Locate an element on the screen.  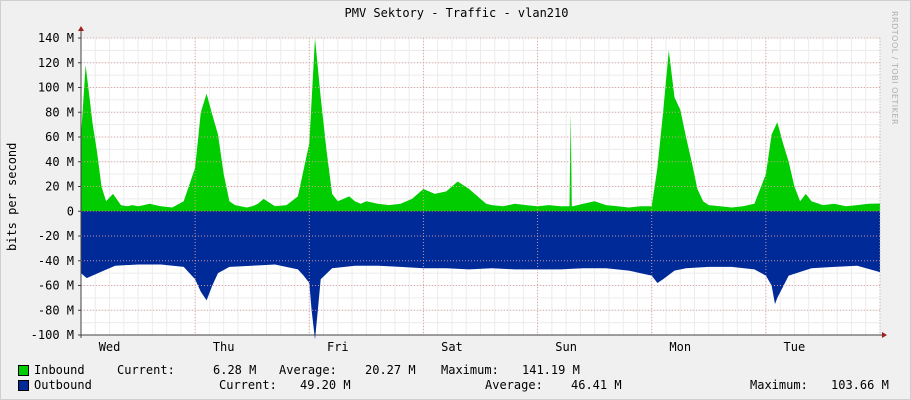
chart-title: PMV Sektory - Traffic - vlan210 is located at coordinates (456, 13).